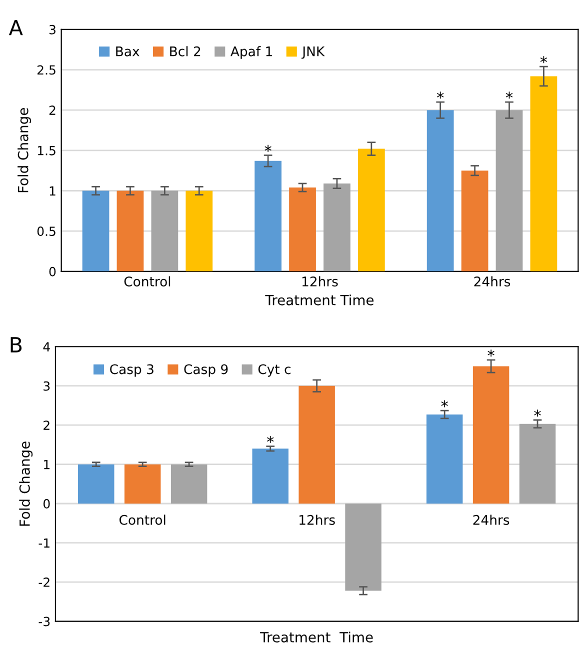 Image resolution: width=584 pixels, height=654 pixels. Describe the element at coordinates (206, 370) in the screenshot. I see `legend-label: Casp 9` at that location.